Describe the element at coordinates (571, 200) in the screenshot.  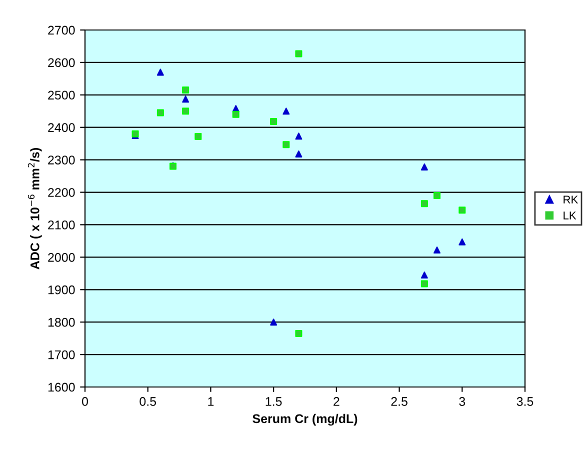
I see `legend-label: RK` at that location.